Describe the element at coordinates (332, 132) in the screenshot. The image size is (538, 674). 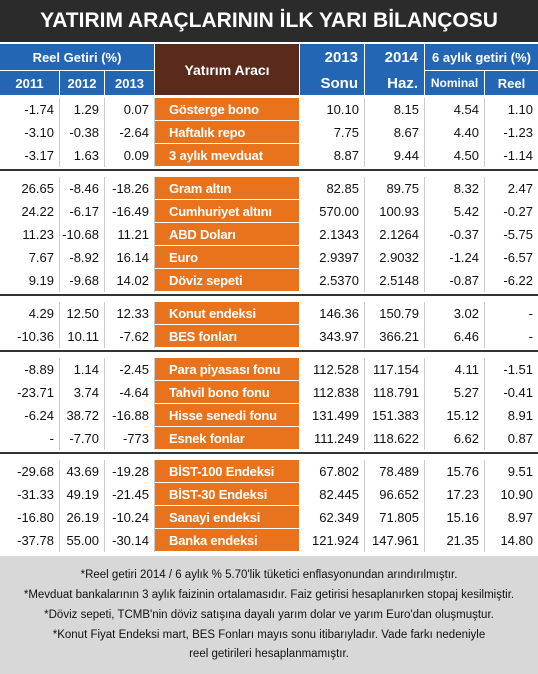
I see `value-cell: 7.75` at that location.